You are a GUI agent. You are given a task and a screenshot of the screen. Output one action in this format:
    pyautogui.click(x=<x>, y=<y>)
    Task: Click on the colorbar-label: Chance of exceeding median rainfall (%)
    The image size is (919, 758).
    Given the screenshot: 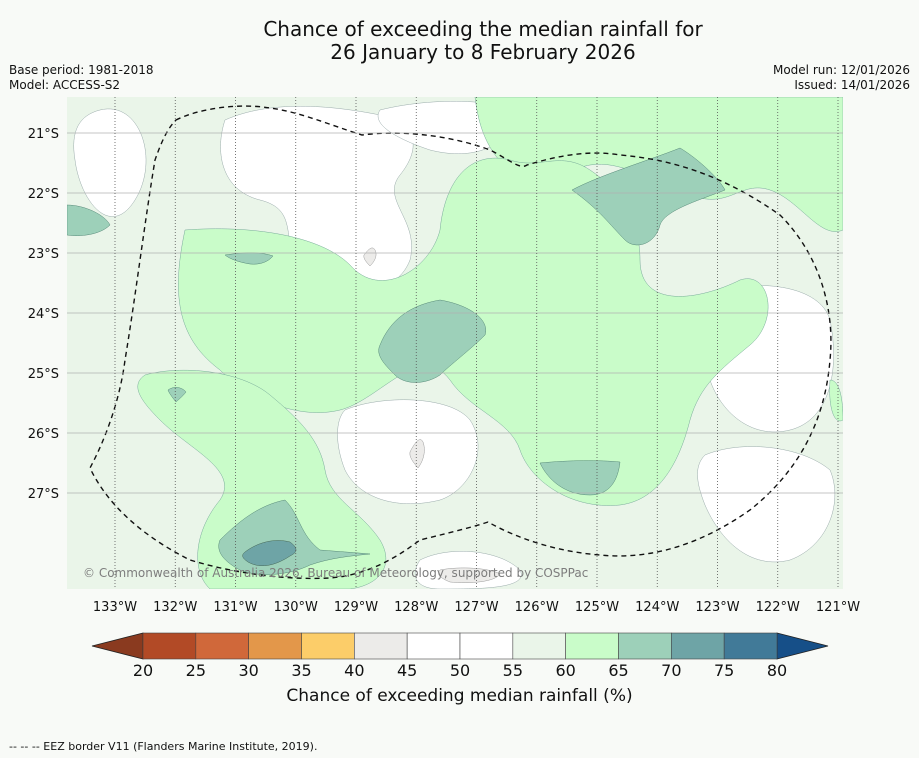 What is the action you would take?
    pyautogui.click(x=459, y=696)
    